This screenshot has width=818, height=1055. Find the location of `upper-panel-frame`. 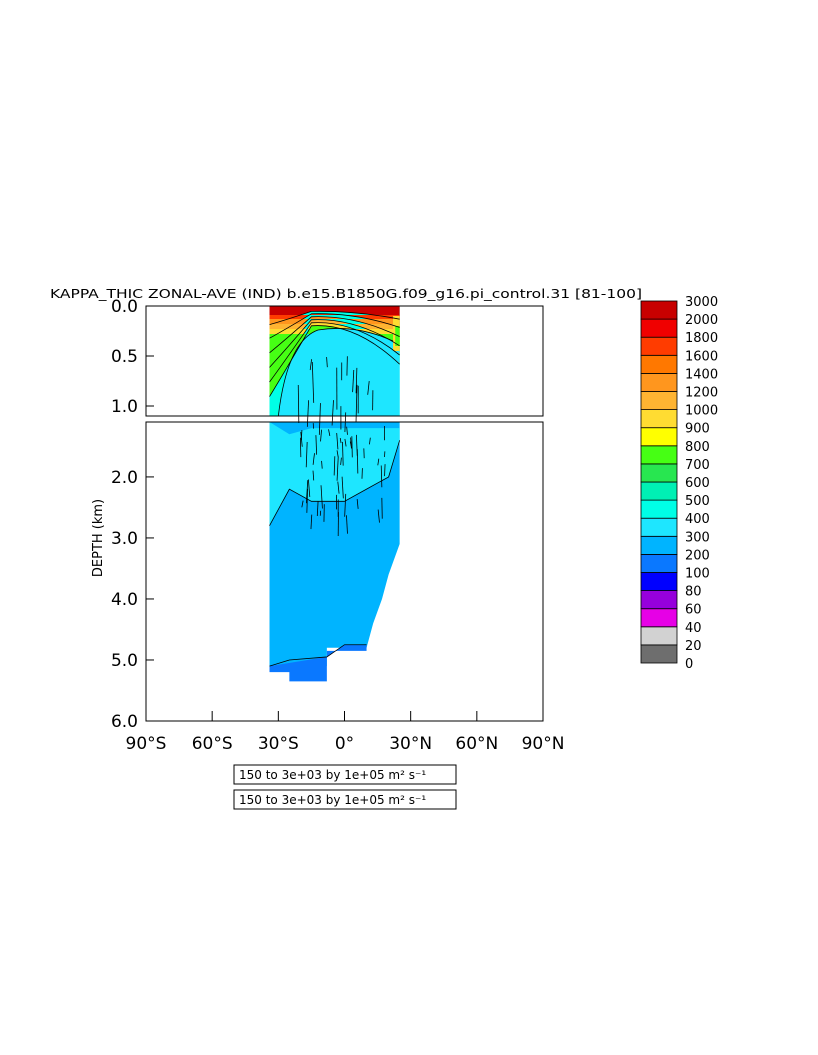

upper-panel-frame is located at coordinates (344, 361).